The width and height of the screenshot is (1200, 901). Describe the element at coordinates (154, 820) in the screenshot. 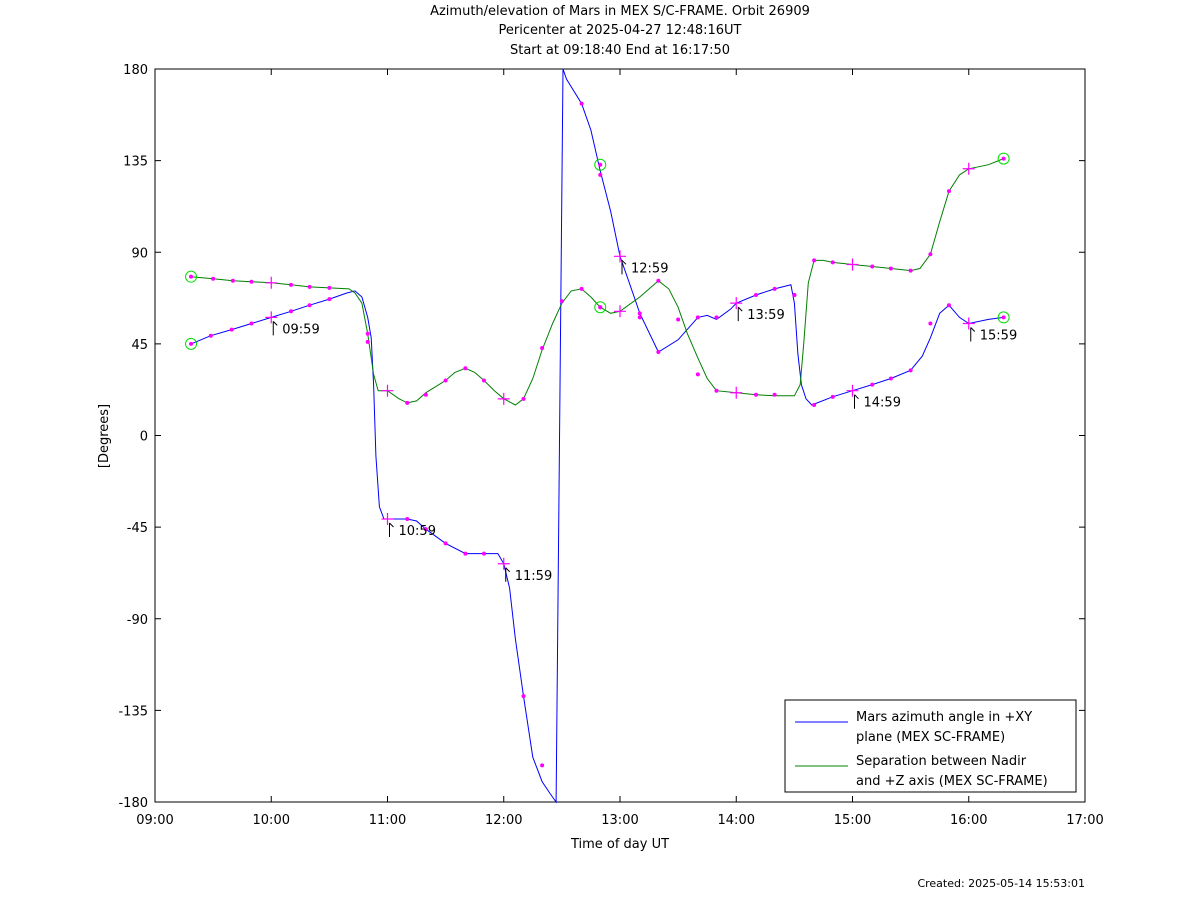

I see `x-tick-label: 09:00` at that location.